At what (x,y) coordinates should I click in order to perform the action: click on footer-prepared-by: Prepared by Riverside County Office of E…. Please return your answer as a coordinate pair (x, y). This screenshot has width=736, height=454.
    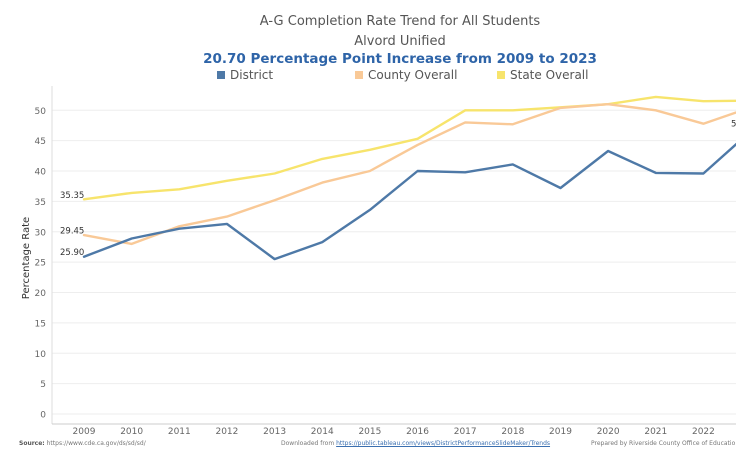
    Looking at the image, I should click on (663, 443).